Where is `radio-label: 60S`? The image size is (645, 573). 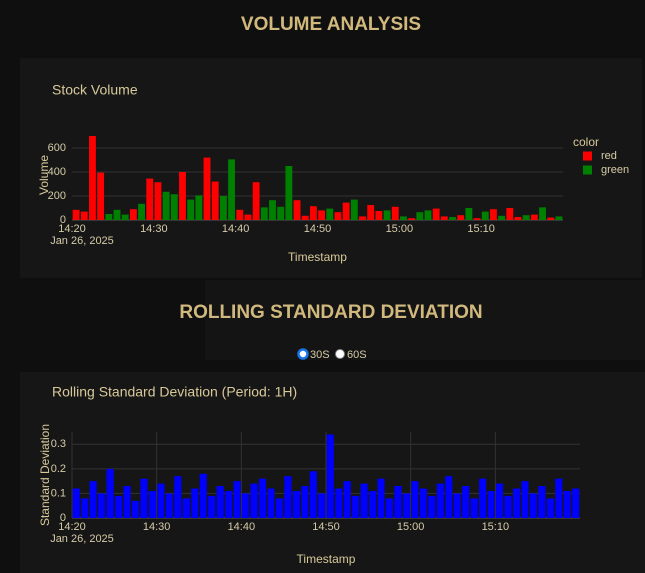
radio-label: 60S is located at coordinates (357, 355).